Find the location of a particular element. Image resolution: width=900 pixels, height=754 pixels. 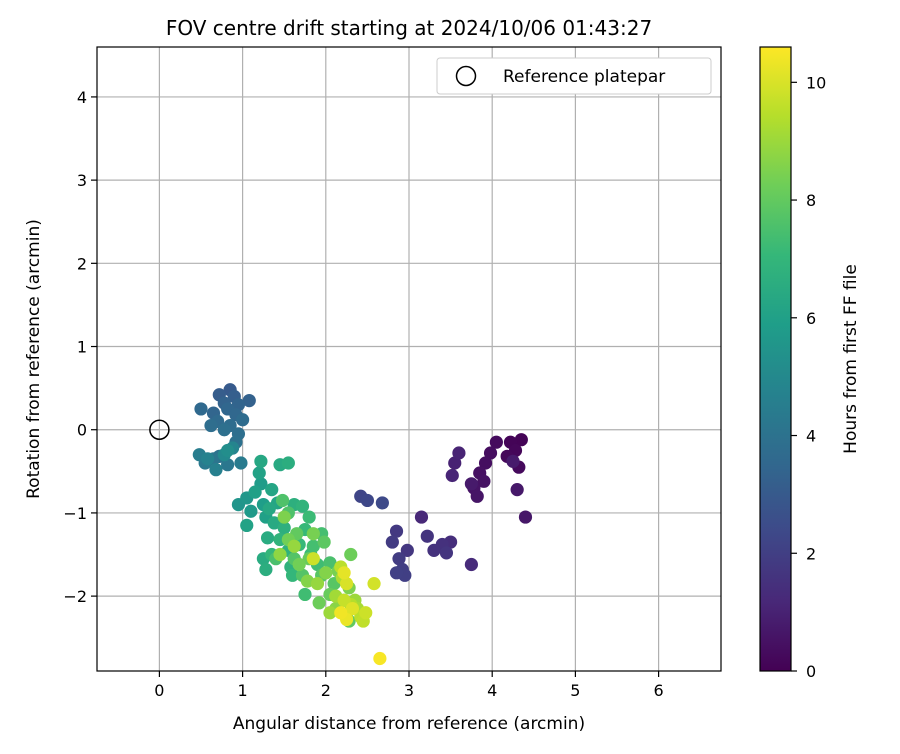

colorbar: 0 2 4 6 8 10 Hours from first FF file is located at coordinates (810, 363).